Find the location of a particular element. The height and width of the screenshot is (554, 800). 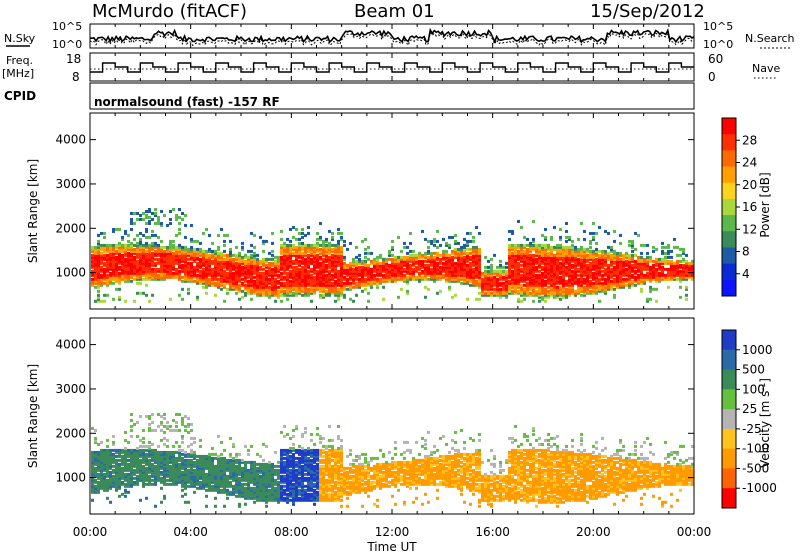

colorbar-tick-label: 16 is located at coordinates (749, 207).